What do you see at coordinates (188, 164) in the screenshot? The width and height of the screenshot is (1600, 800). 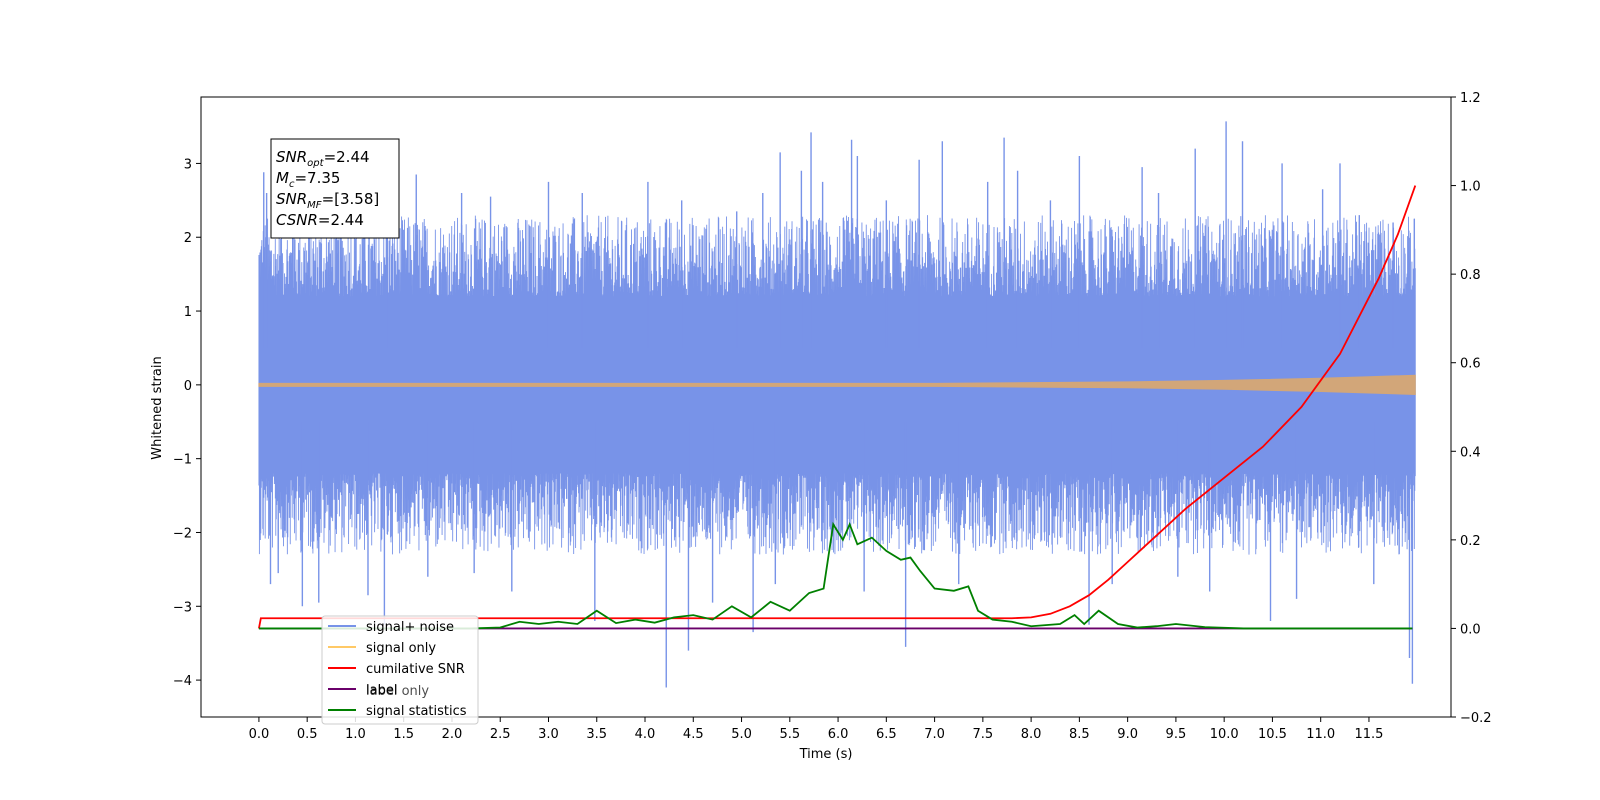 I see `y-tick-label: 3` at bounding box center [188, 164].